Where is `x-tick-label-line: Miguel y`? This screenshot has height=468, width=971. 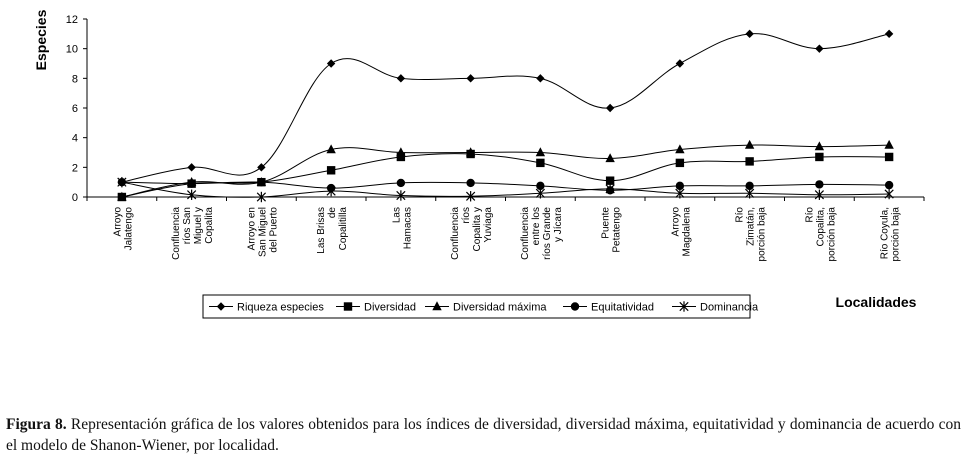
x-tick-label-line: Miguel y is located at coordinates (198, 225).